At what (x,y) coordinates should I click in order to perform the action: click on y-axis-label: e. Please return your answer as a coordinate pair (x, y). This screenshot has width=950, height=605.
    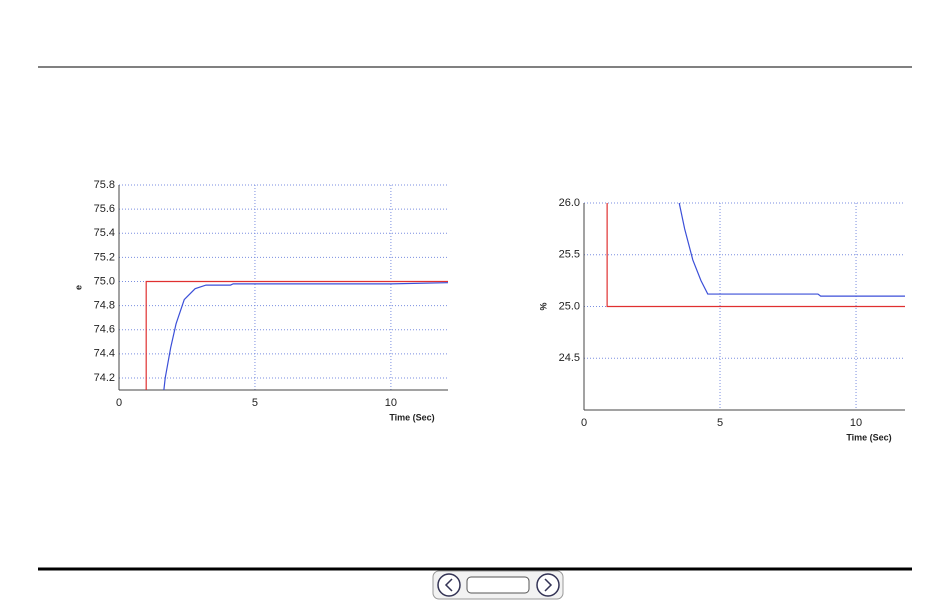
    Looking at the image, I should click on (78, 287).